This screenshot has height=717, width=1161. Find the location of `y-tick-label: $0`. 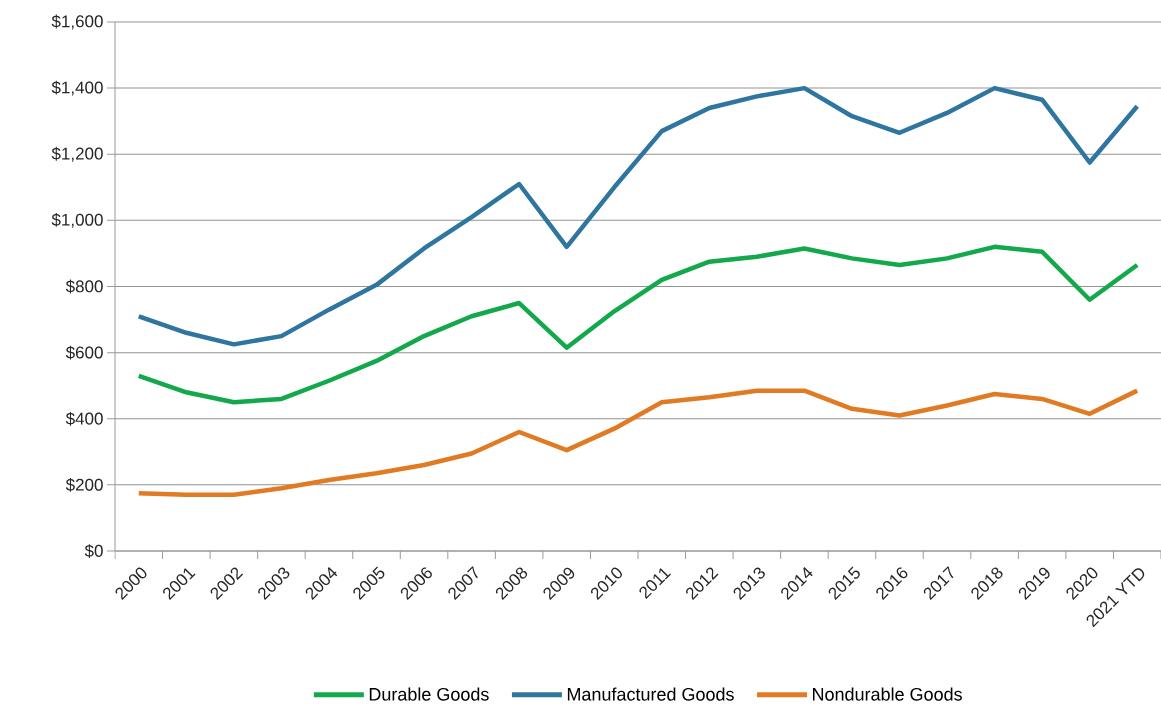

y-tick-label: $0 is located at coordinates (93, 551).